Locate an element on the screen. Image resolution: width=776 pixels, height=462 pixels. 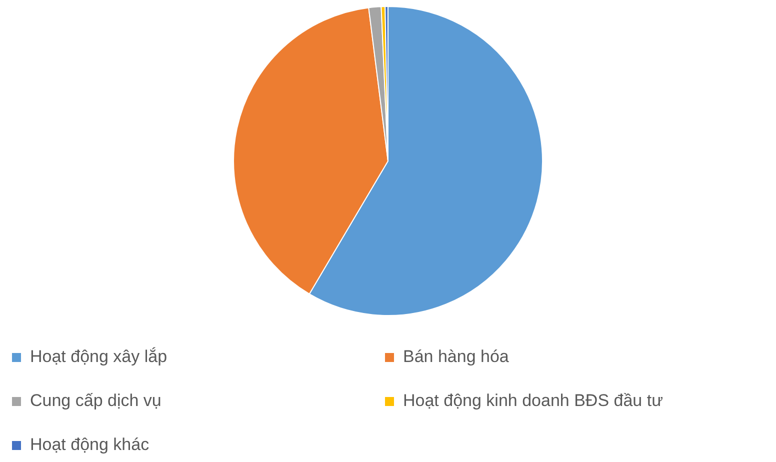
legend-label: Bán hàng hóa is located at coordinates (456, 357).